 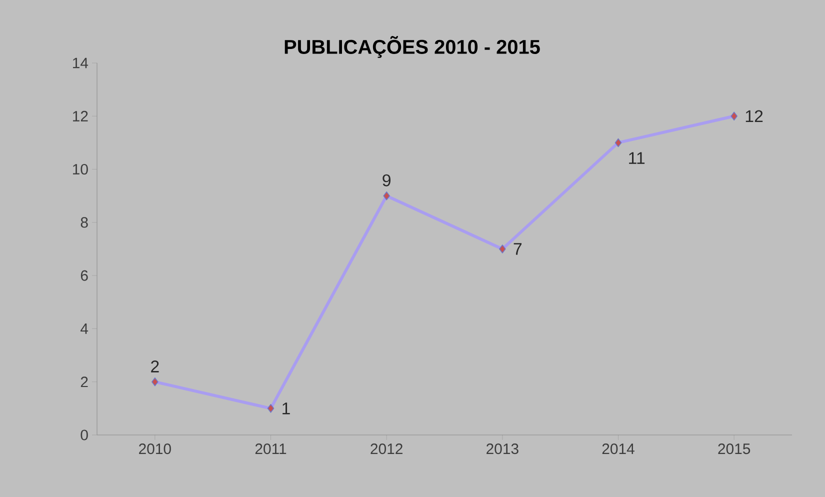 I want to click on data-label: 7, so click(x=518, y=249).